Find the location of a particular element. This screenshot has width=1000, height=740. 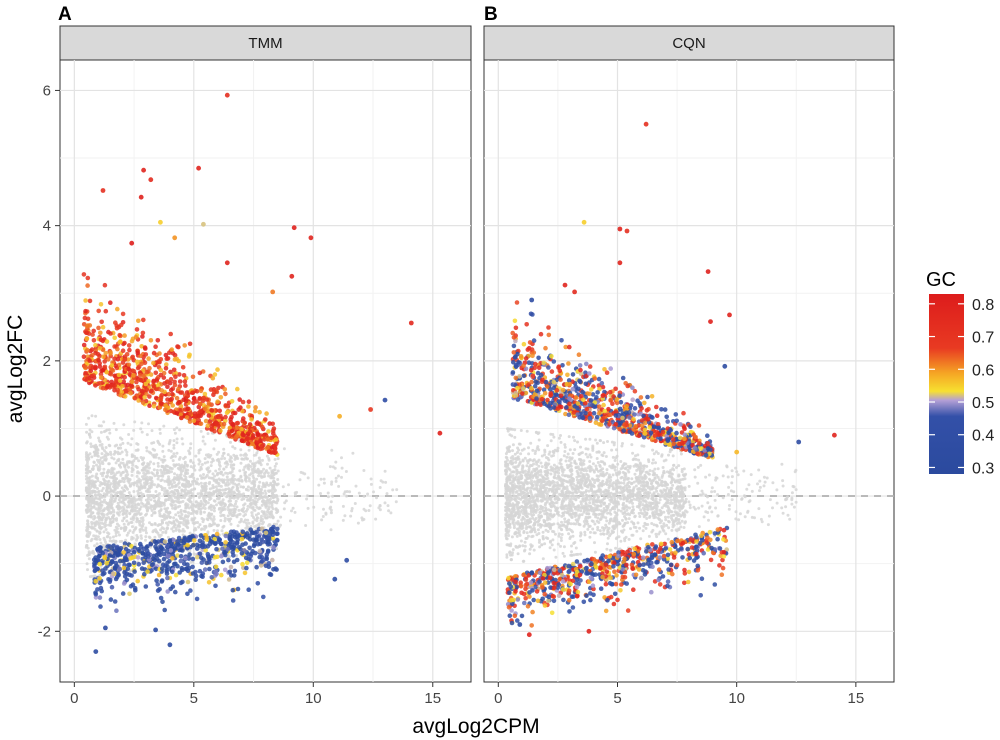

x-tick-label: 5 is located at coordinates (194, 698).